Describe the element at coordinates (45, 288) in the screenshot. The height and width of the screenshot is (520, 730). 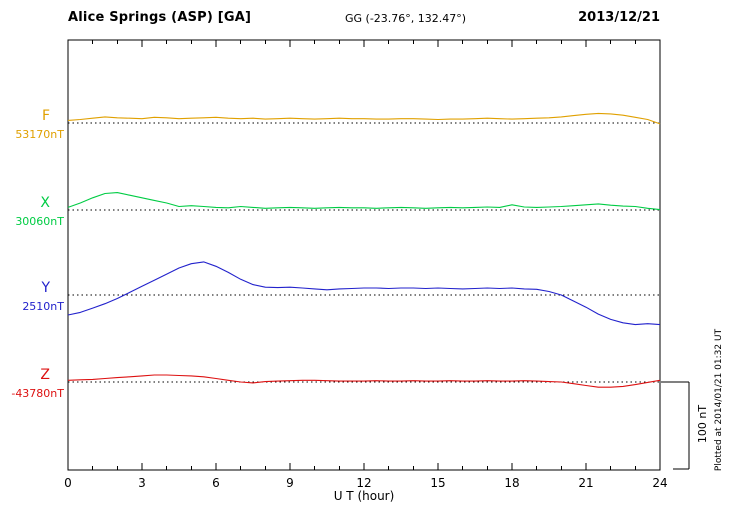
I see `series-label-Y: Y` at that location.